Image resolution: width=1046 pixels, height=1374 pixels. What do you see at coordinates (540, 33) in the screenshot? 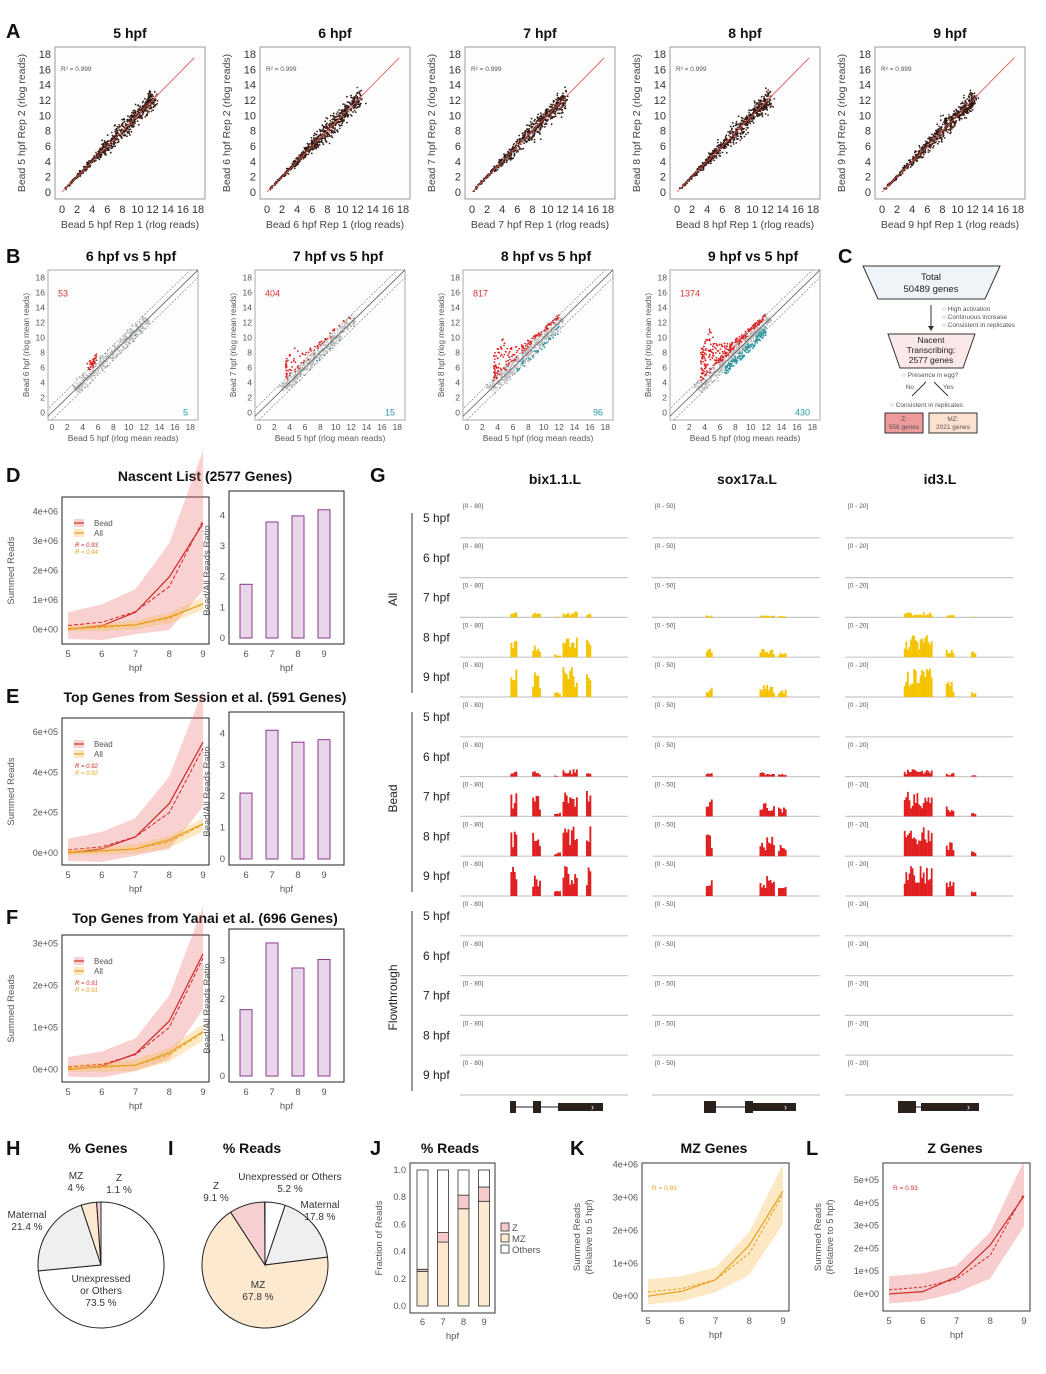
I see `subplot-title: 7 hpf` at bounding box center [540, 33].